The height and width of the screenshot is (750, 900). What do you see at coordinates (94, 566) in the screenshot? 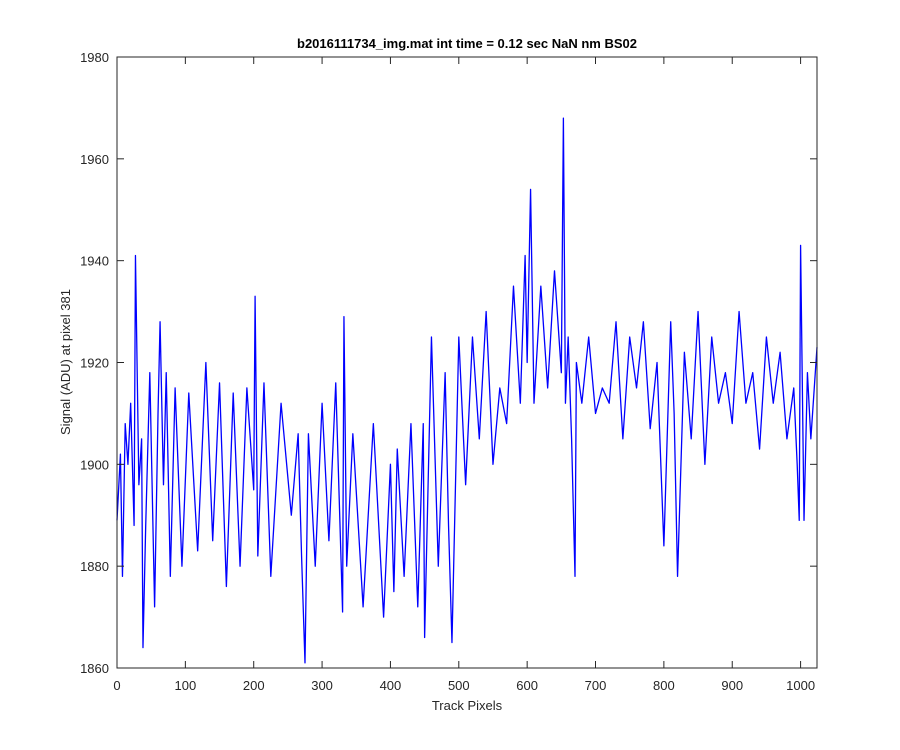
I see `y-tick-label: 1880` at bounding box center [94, 566].